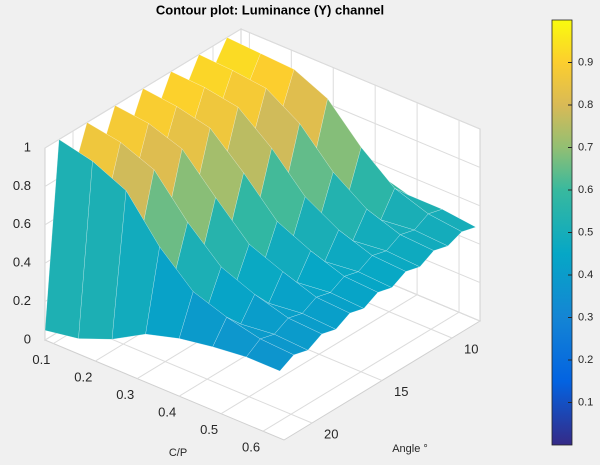 The image size is (600, 465). What do you see at coordinates (209, 429) in the screenshot?
I see `x-tick-label: 0.5` at bounding box center [209, 429].